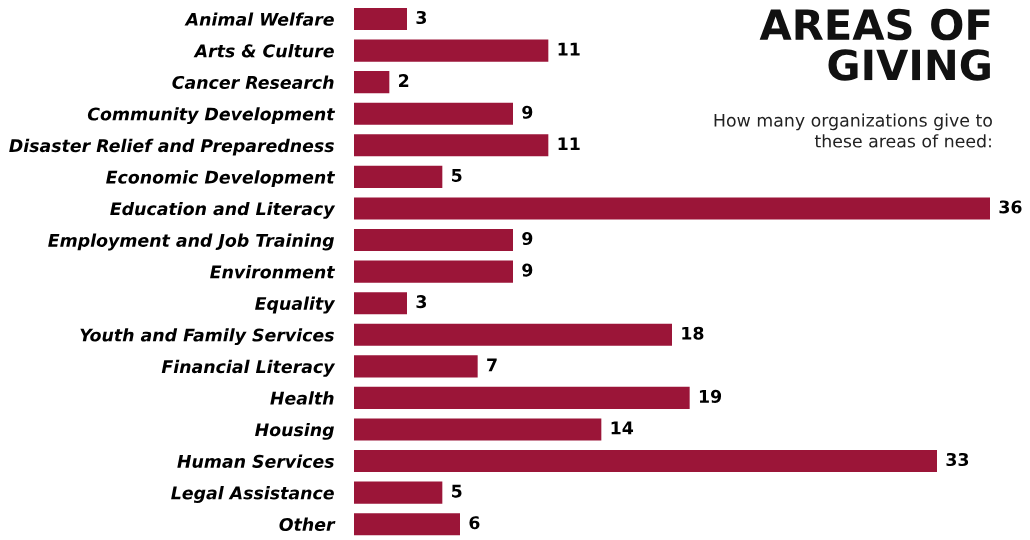 This screenshot has height=540, width=1030. Describe the element at coordinates (622, 428) in the screenshot. I see `data-label: 14` at that location.